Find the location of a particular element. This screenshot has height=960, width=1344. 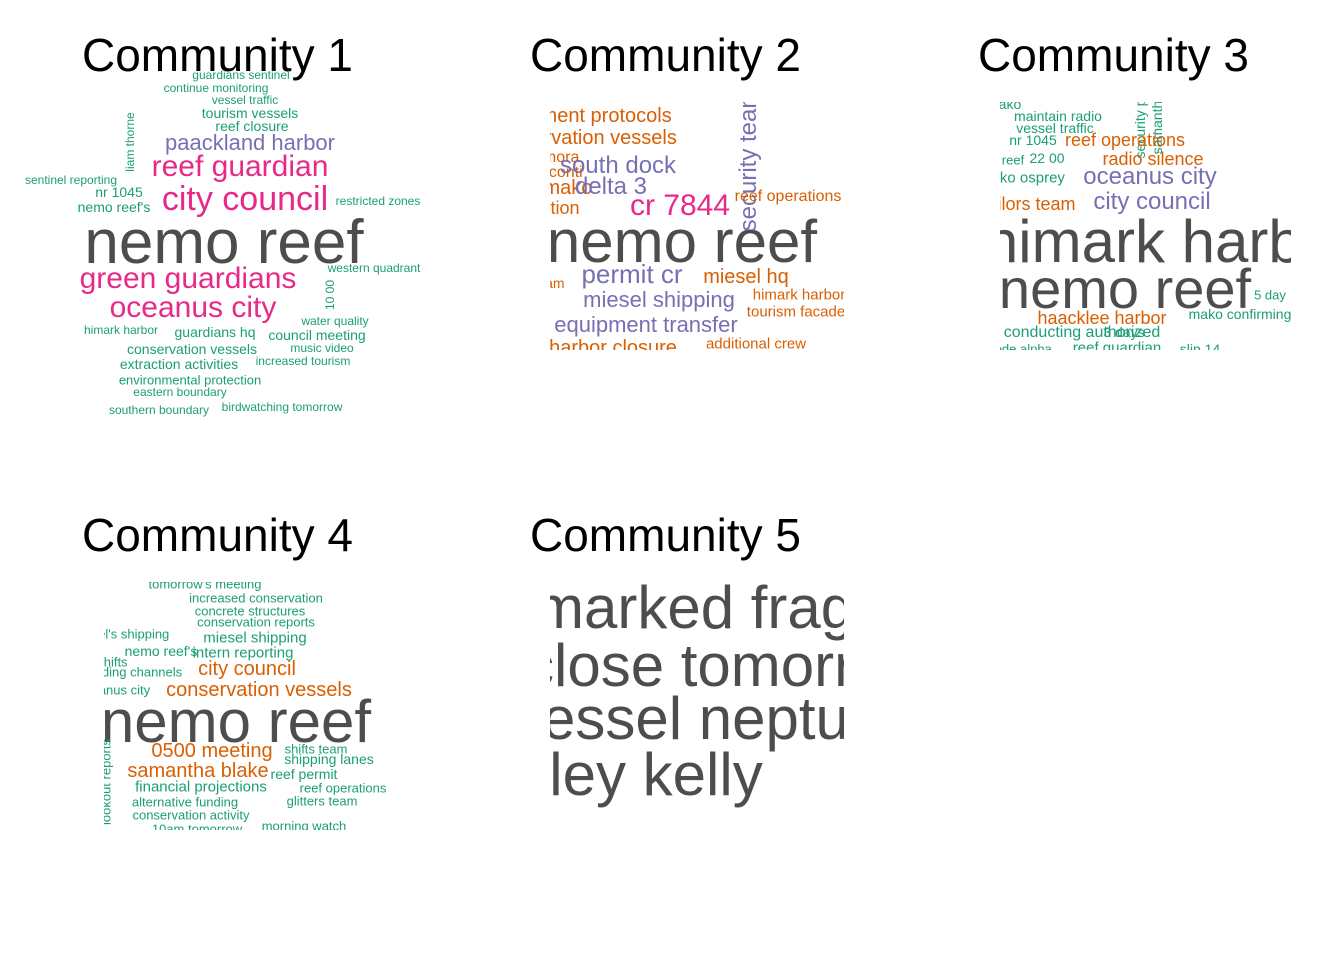

community-2-word-5: remora is located at coordinates (565, 157).